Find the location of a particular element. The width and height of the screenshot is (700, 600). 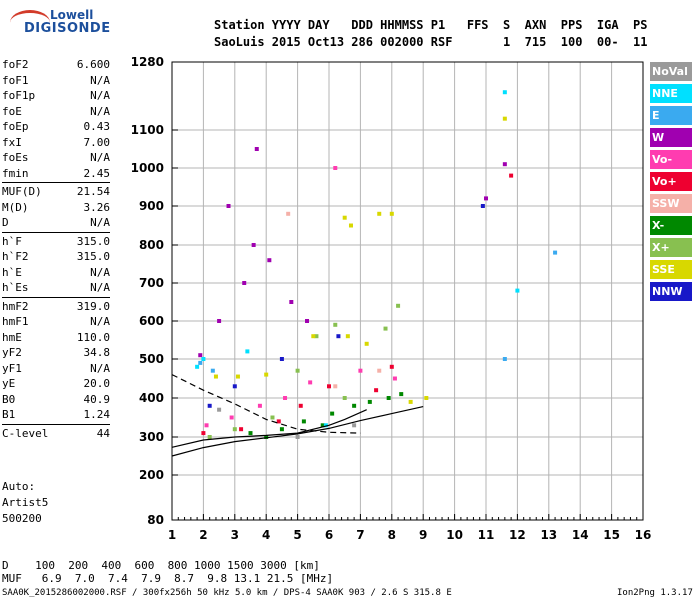

param-name: foF1p is located at coordinates (19, 95).